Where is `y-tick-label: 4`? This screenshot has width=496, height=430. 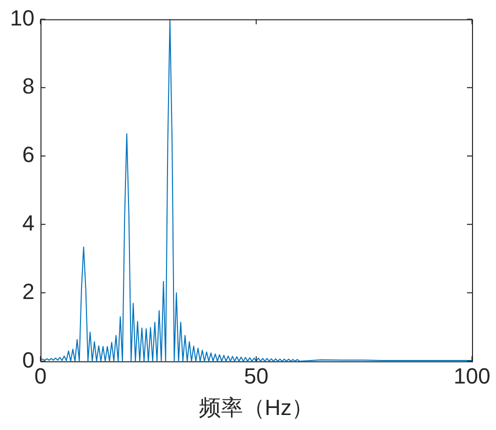
y-tick-label: 4 is located at coordinates (28, 223).